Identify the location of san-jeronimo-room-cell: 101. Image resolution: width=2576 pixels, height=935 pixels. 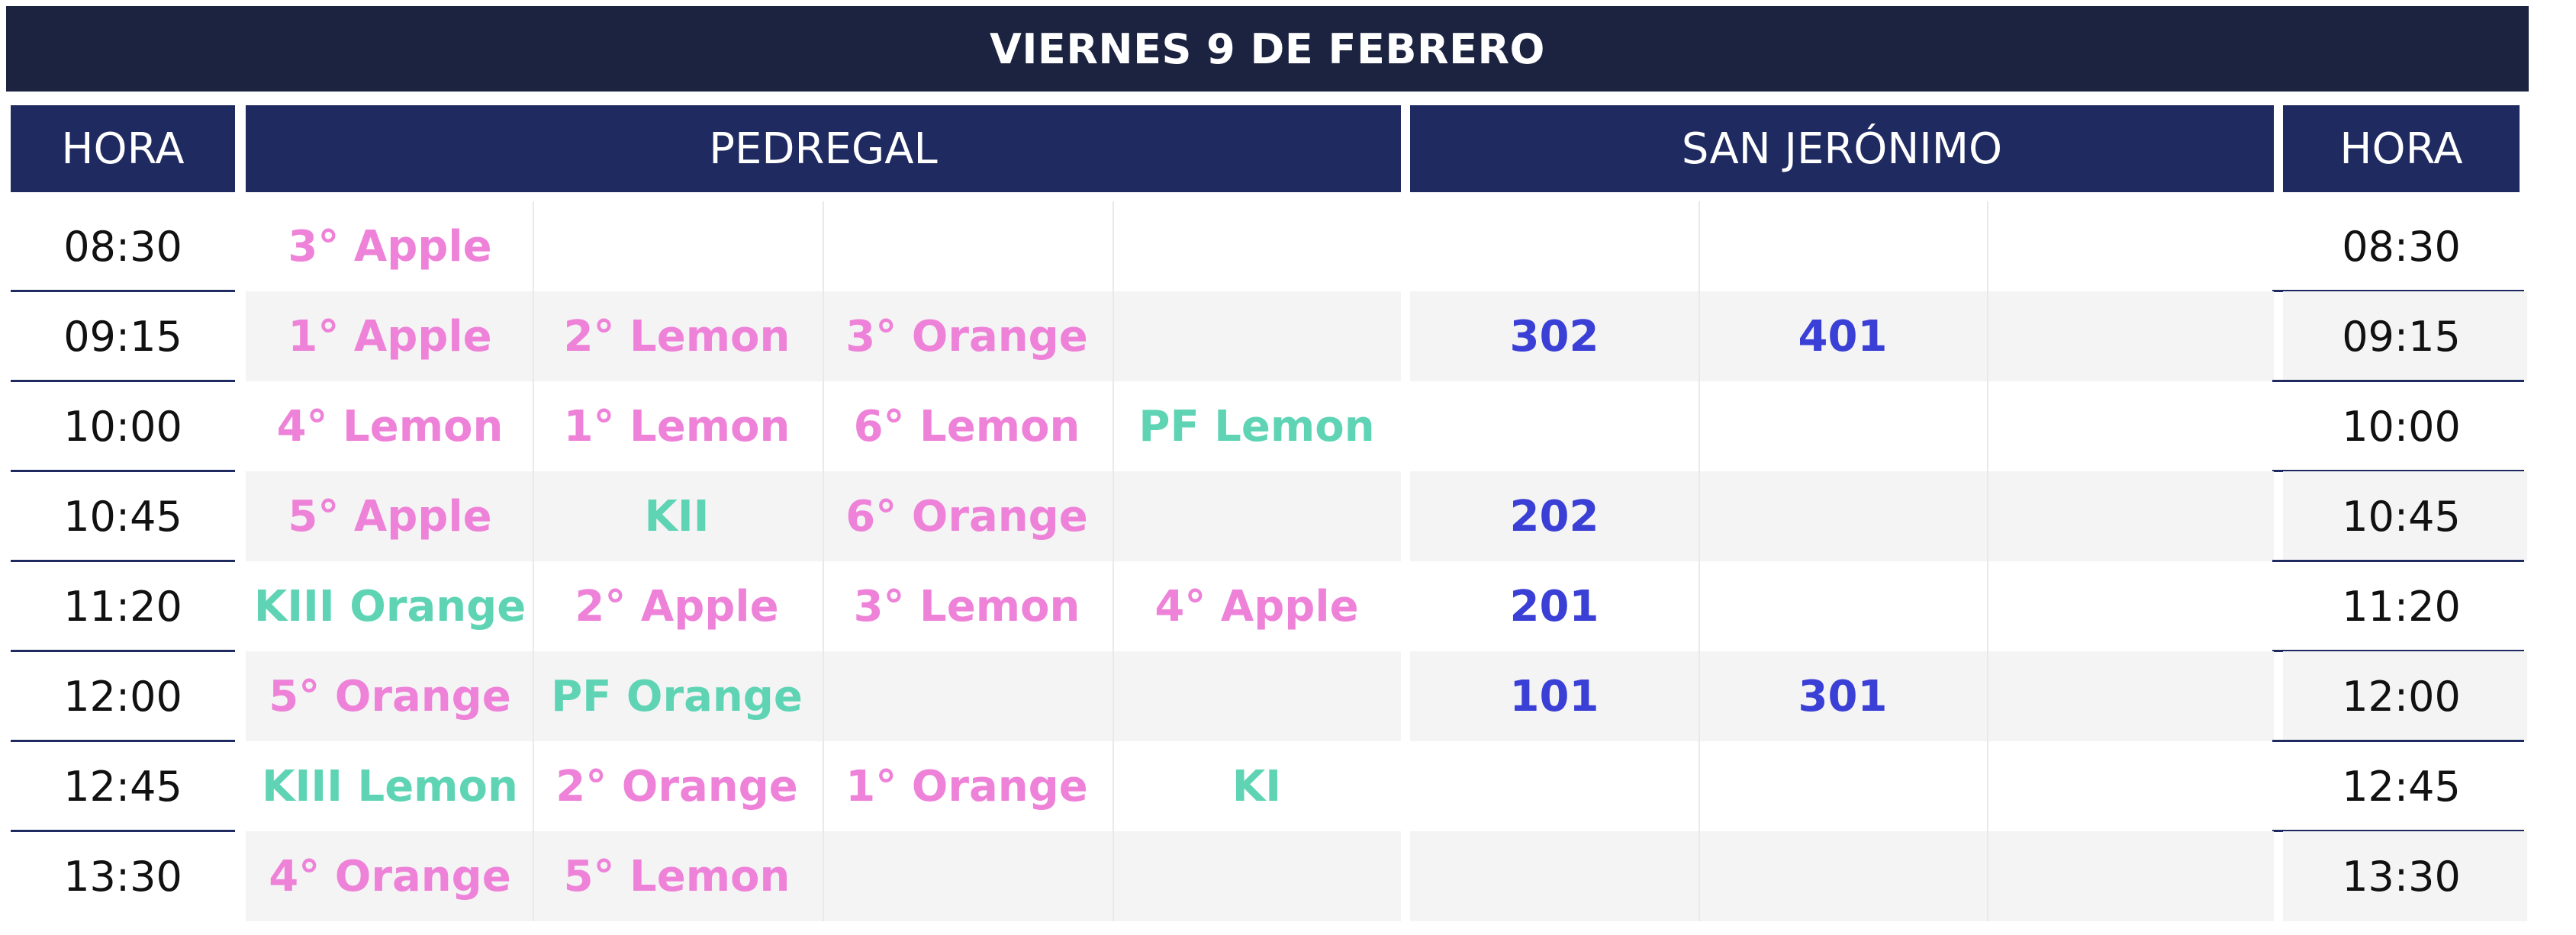
(1554, 696).